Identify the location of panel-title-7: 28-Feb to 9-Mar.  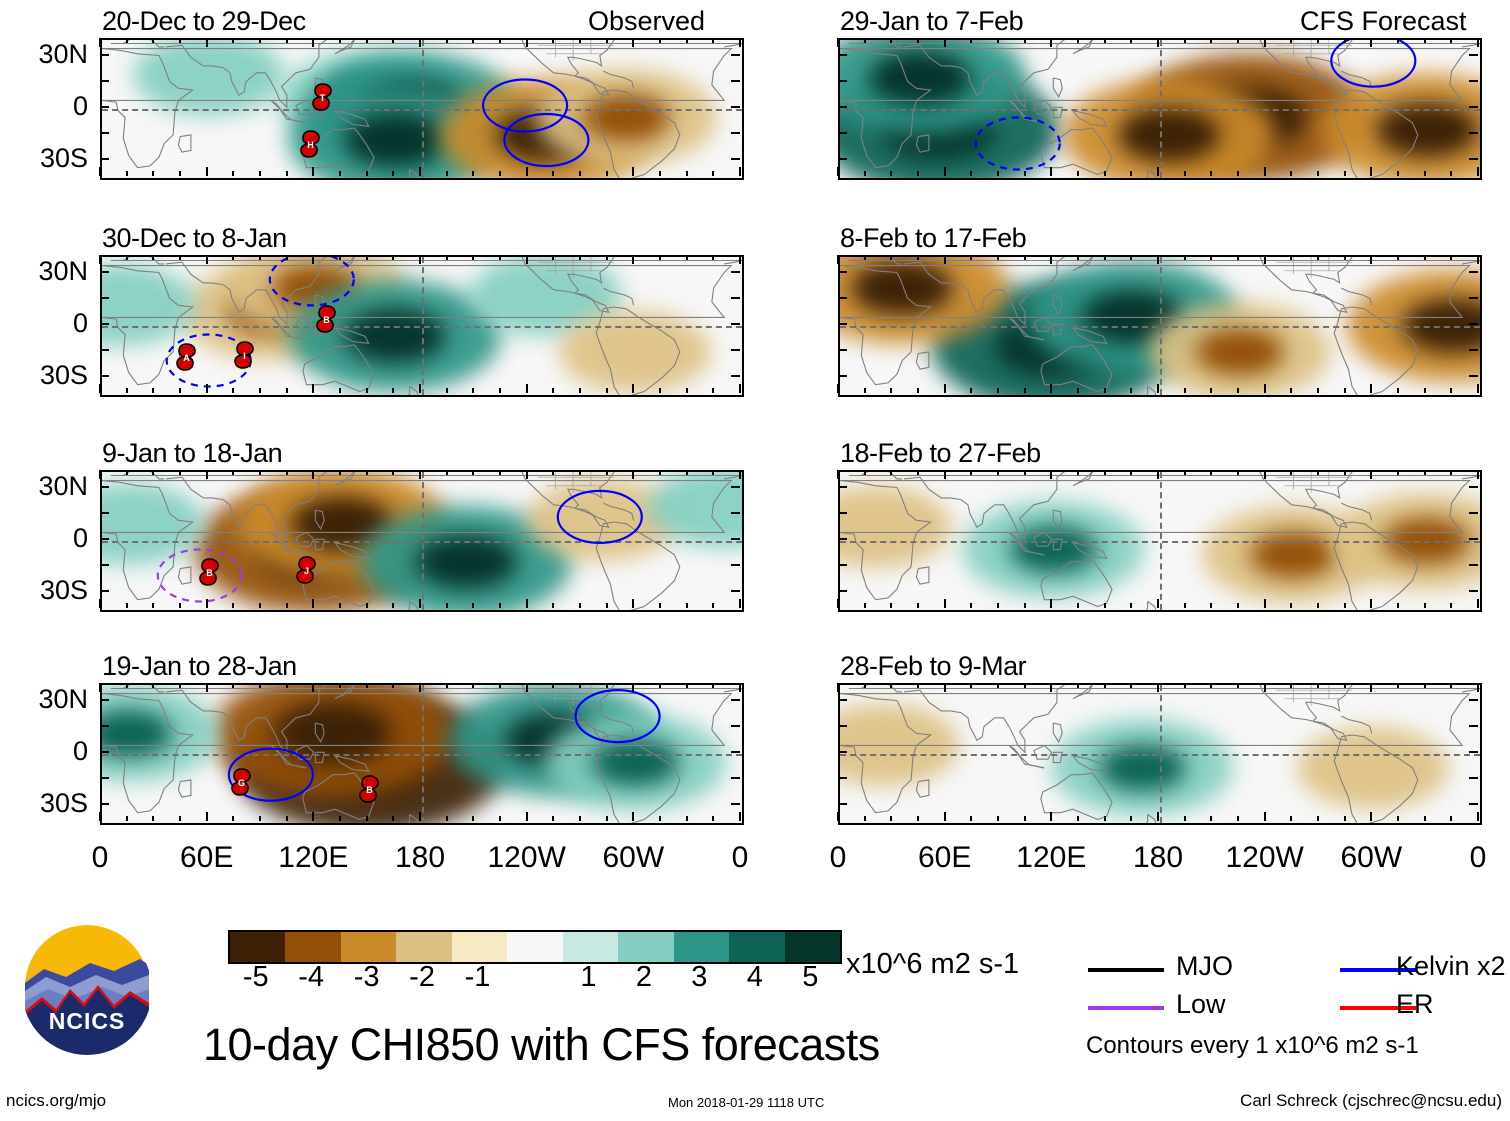
(933, 666).